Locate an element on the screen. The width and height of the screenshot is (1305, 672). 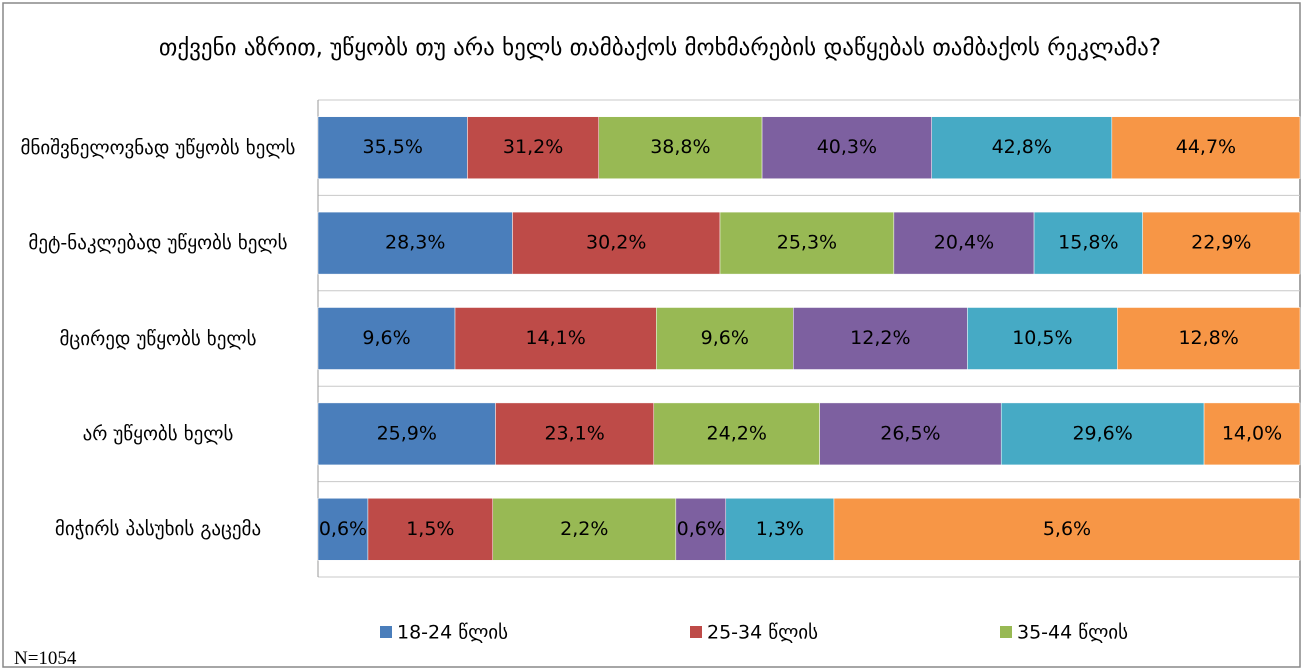
data-label: 24,2% is located at coordinates (737, 433).